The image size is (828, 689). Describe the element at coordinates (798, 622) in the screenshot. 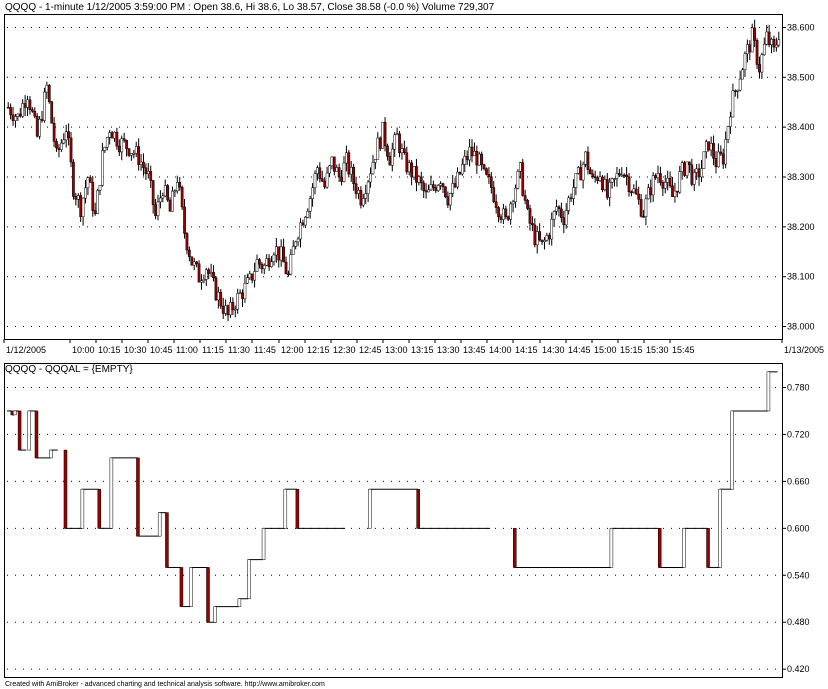

I see `indicator-y-tick-label: 0.480` at that location.